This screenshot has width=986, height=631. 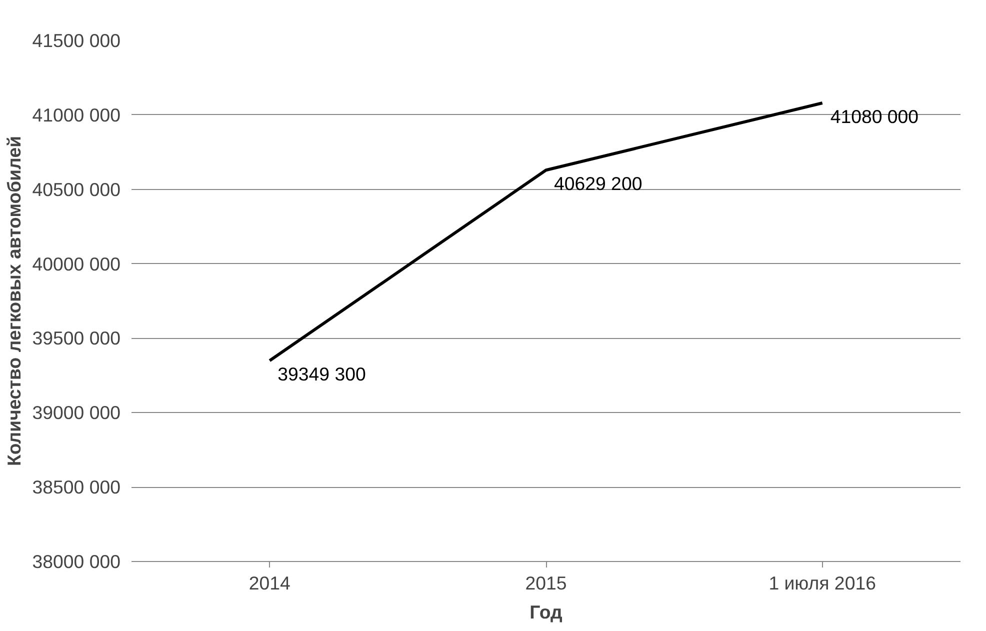 What do you see at coordinates (322, 374) in the screenshot?
I see `data-label: 39349 300` at bounding box center [322, 374].